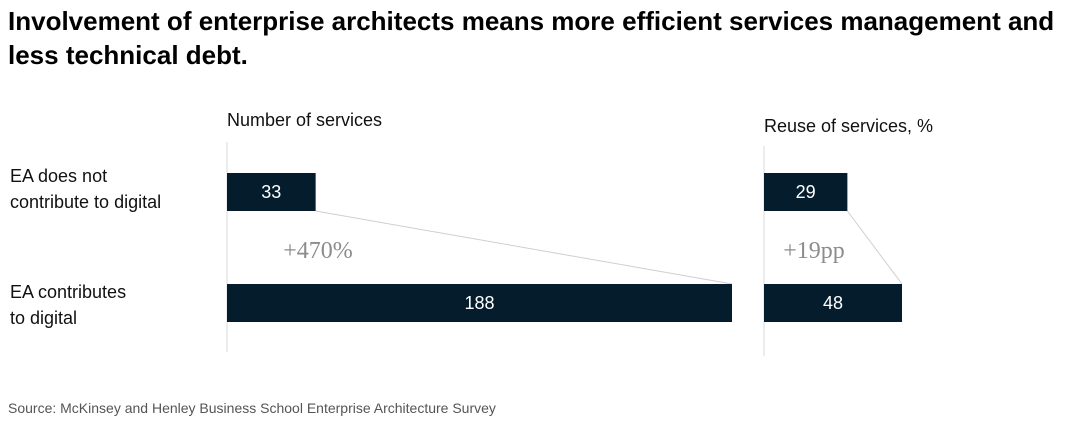 Image resolution: width=1080 pixels, height=436 pixels. I want to click on row-label-line: to digital, so click(43, 318).